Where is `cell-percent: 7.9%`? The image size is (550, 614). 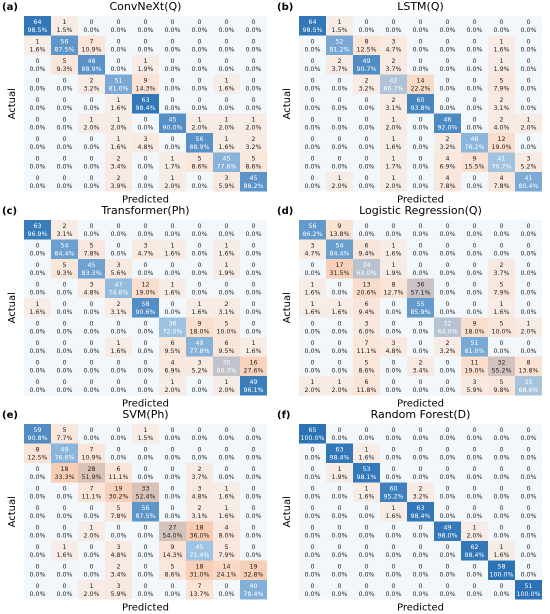
cell-percent: 7.9% is located at coordinates (227, 555).